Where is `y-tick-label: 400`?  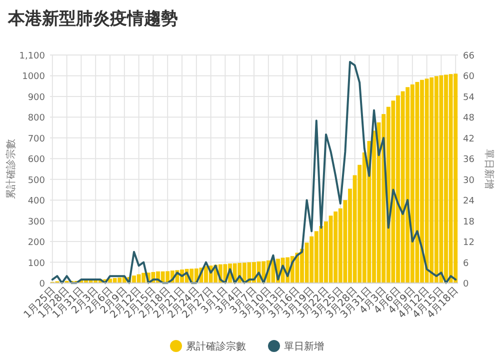 y-tick-label: 400 is located at coordinates (37, 201).